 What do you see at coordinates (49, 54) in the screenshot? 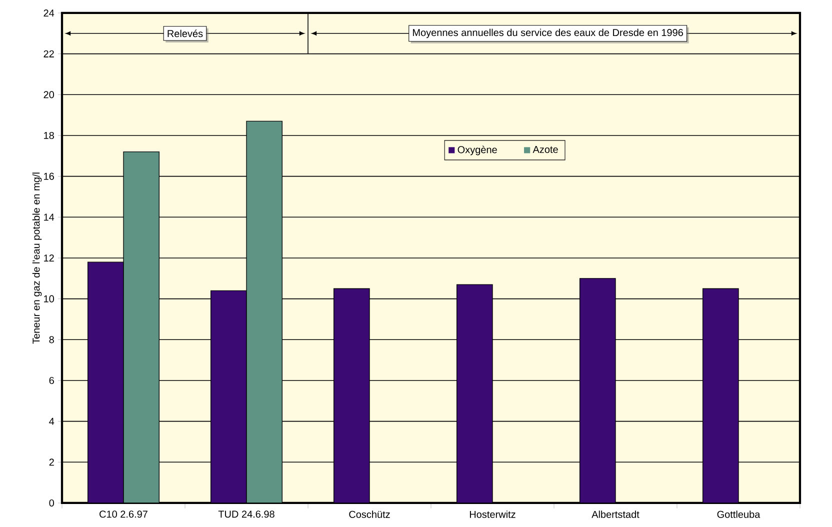
I see `y-tick-label: 22` at bounding box center [49, 54].